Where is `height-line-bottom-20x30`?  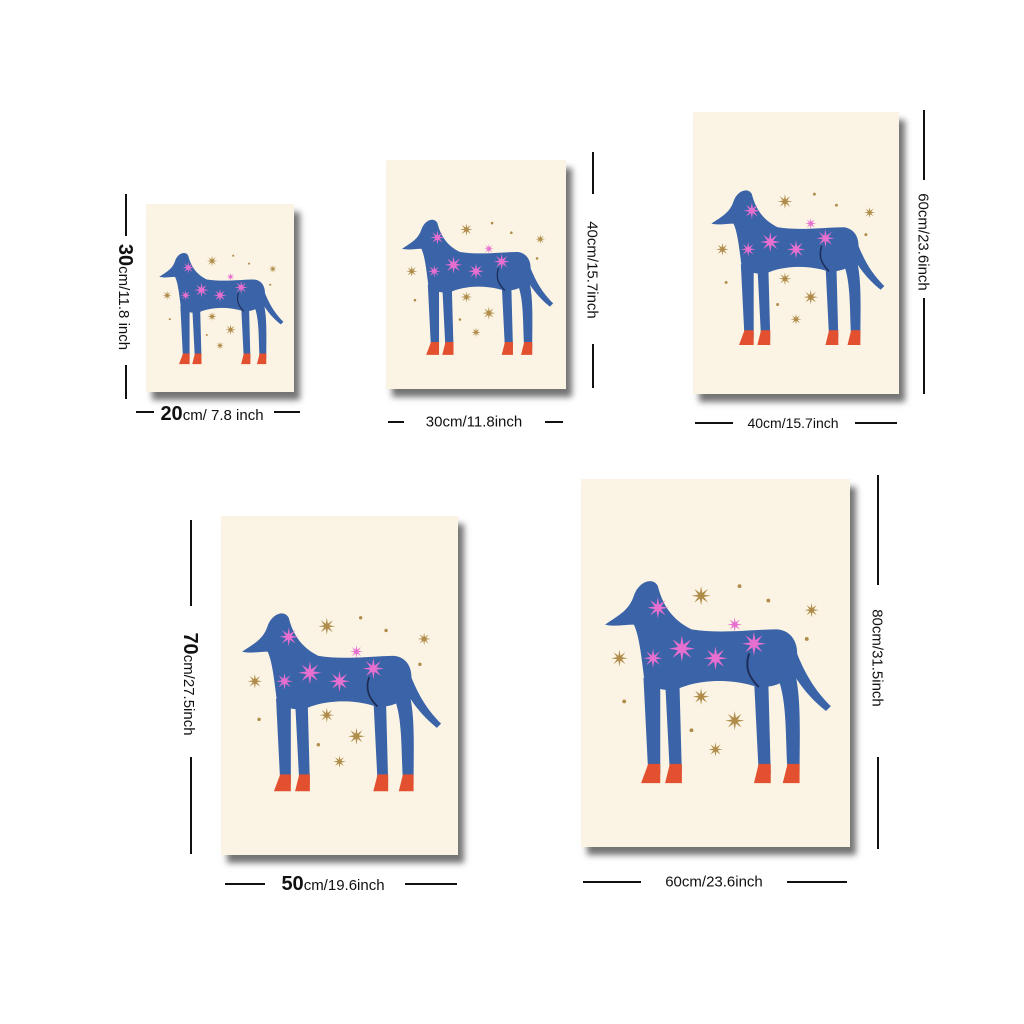
height-line-bottom-20x30 is located at coordinates (126, 382).